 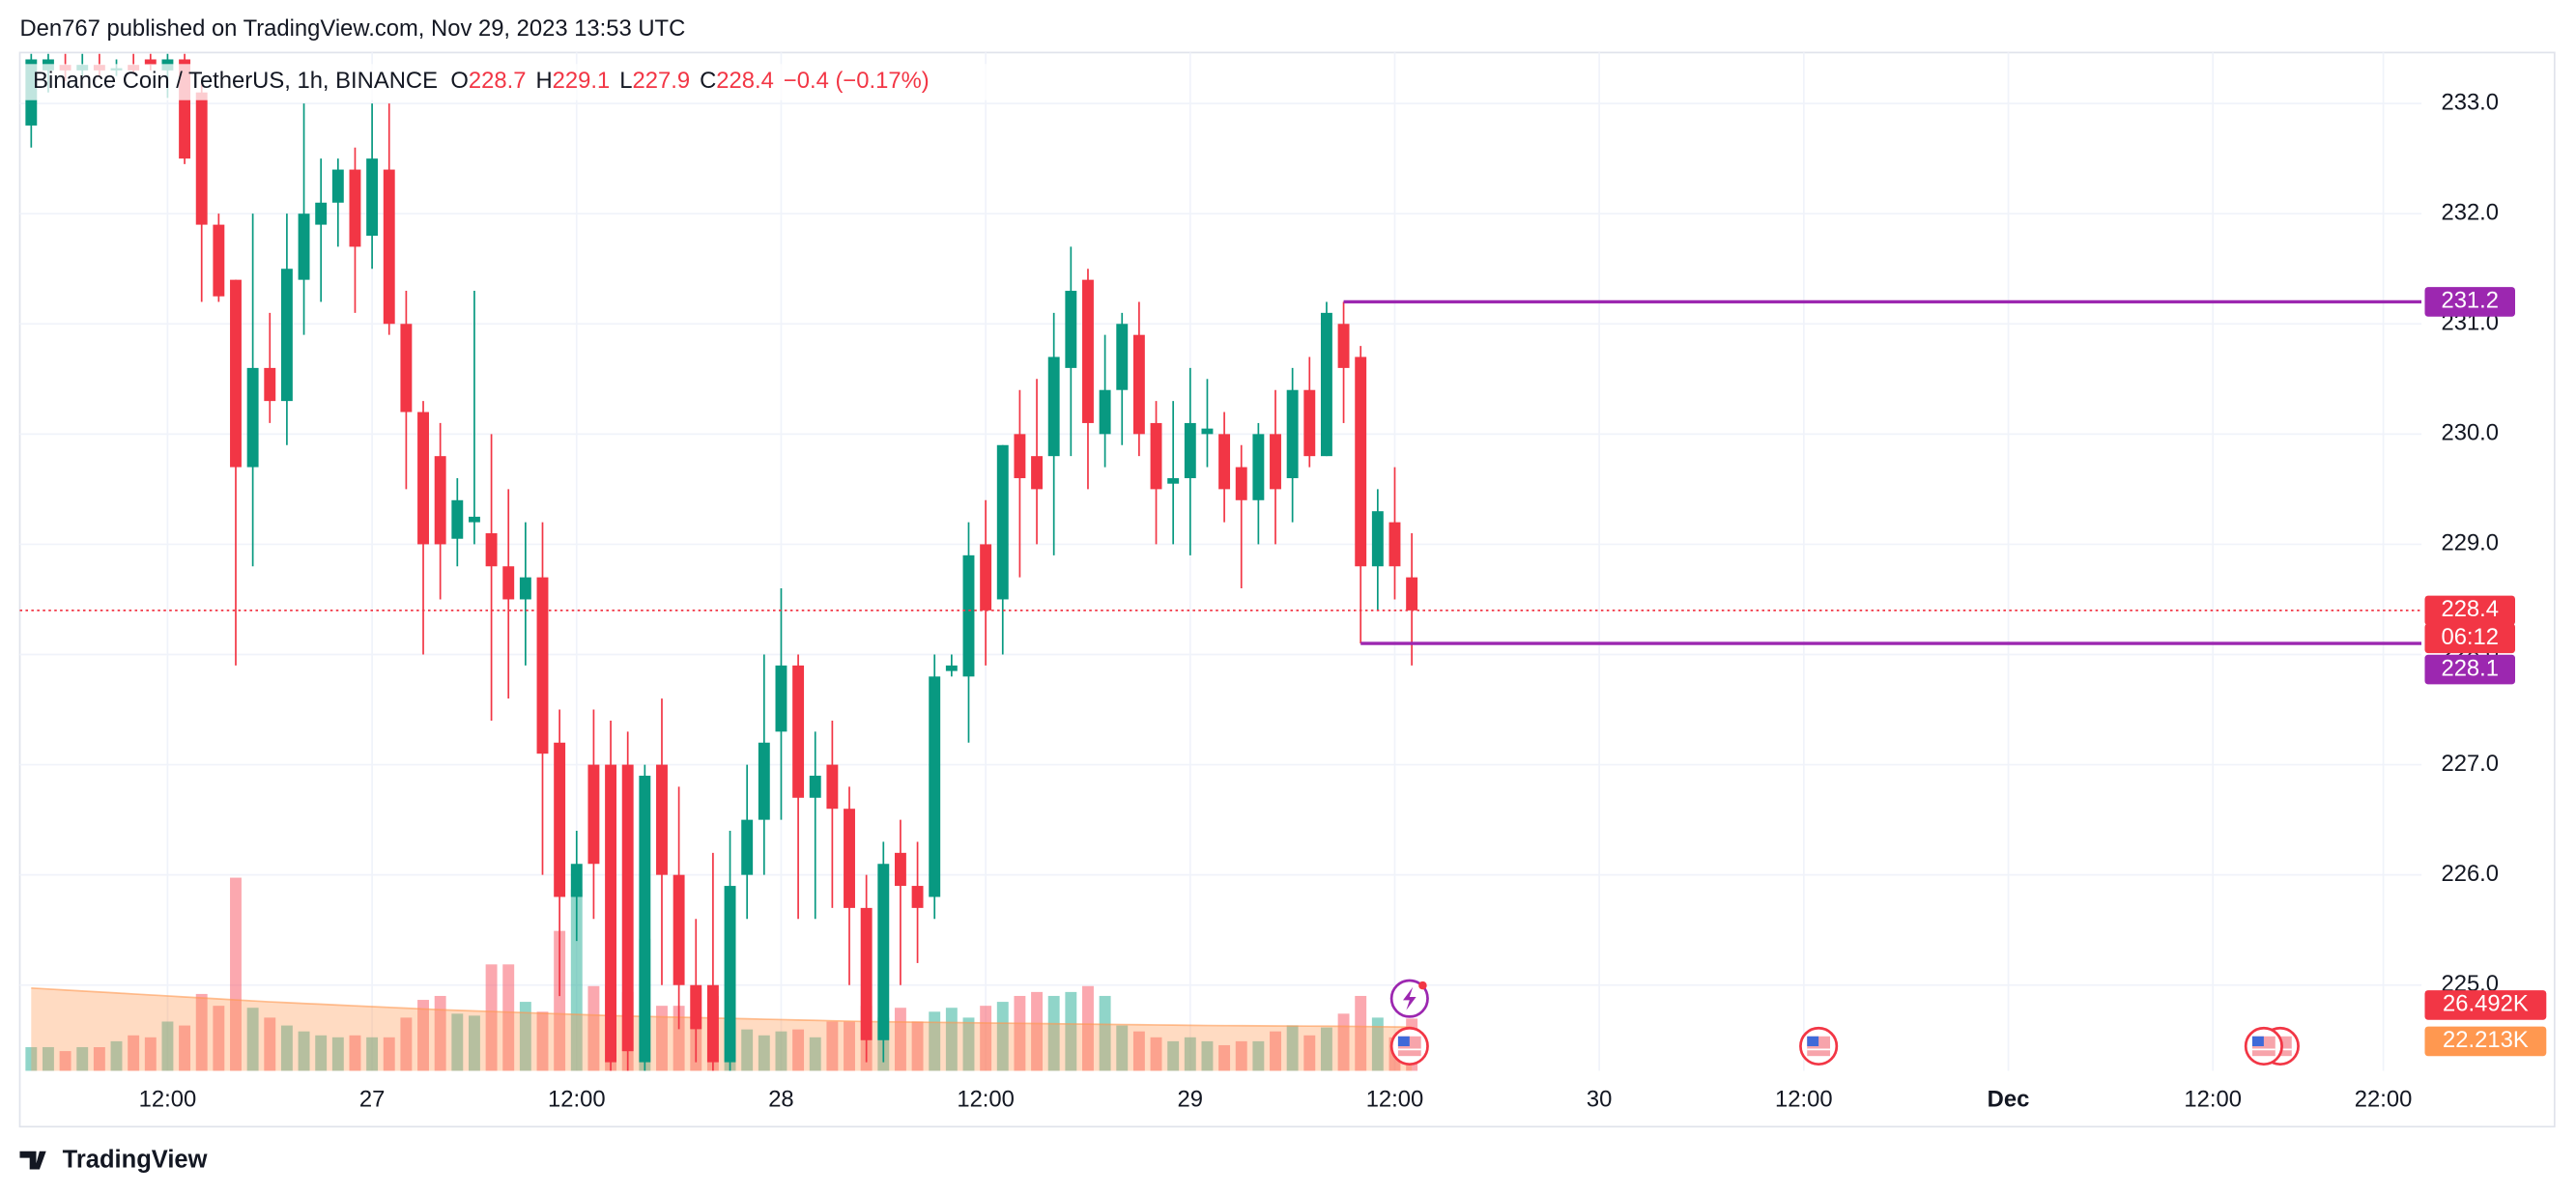 I want to click on x-tick-label: 22:00, so click(x=2384, y=1099).